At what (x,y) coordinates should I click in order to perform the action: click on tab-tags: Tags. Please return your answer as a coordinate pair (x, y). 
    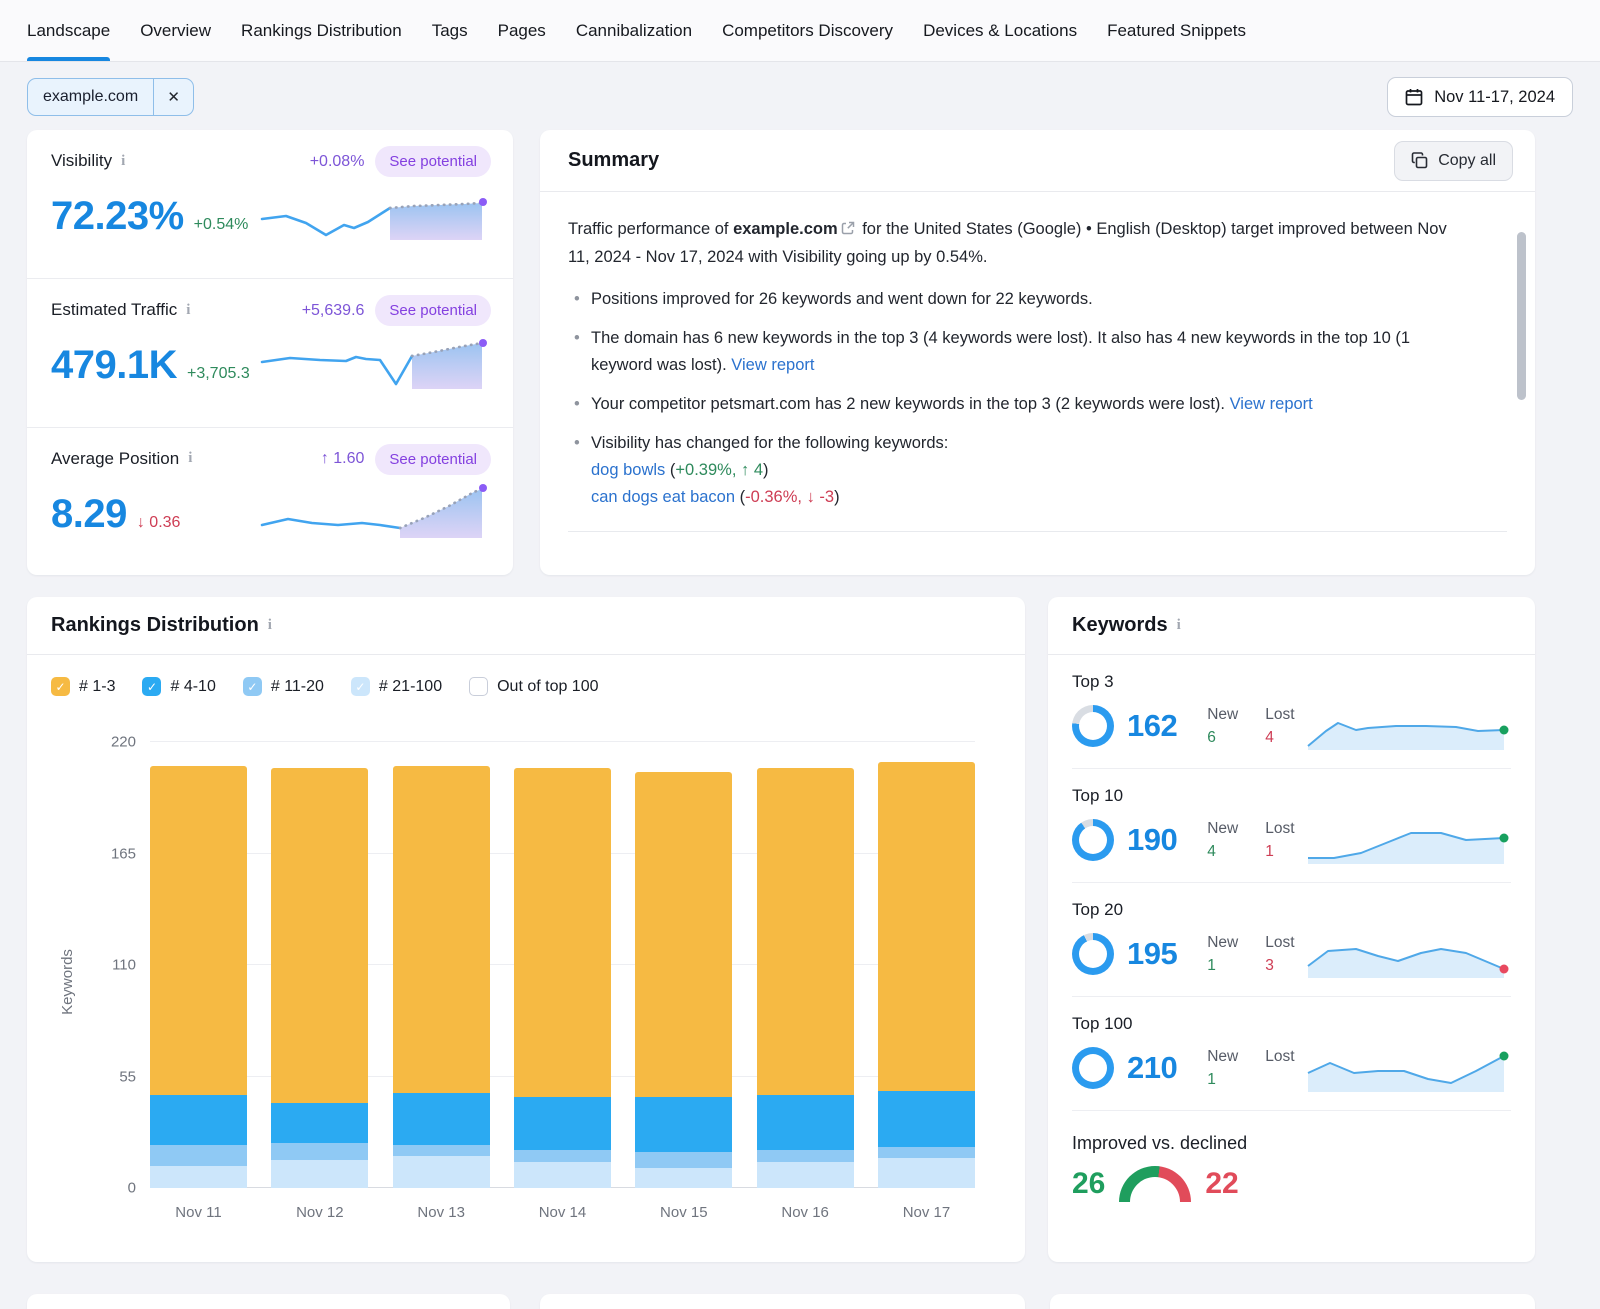
    Looking at the image, I should click on (449, 30).